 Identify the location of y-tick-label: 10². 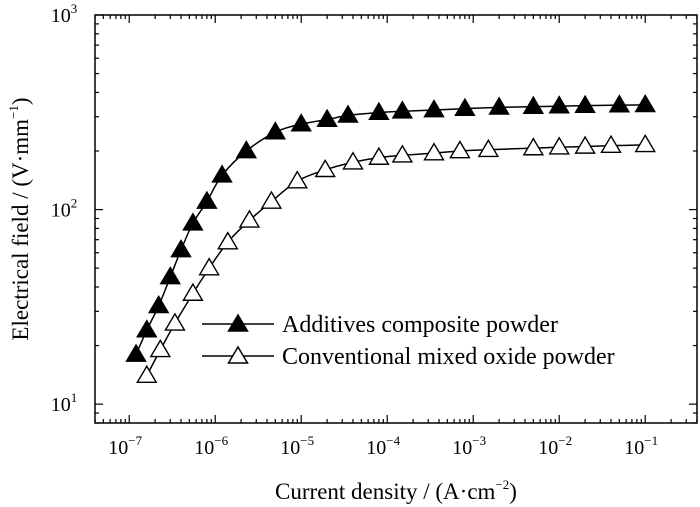
(64, 209).